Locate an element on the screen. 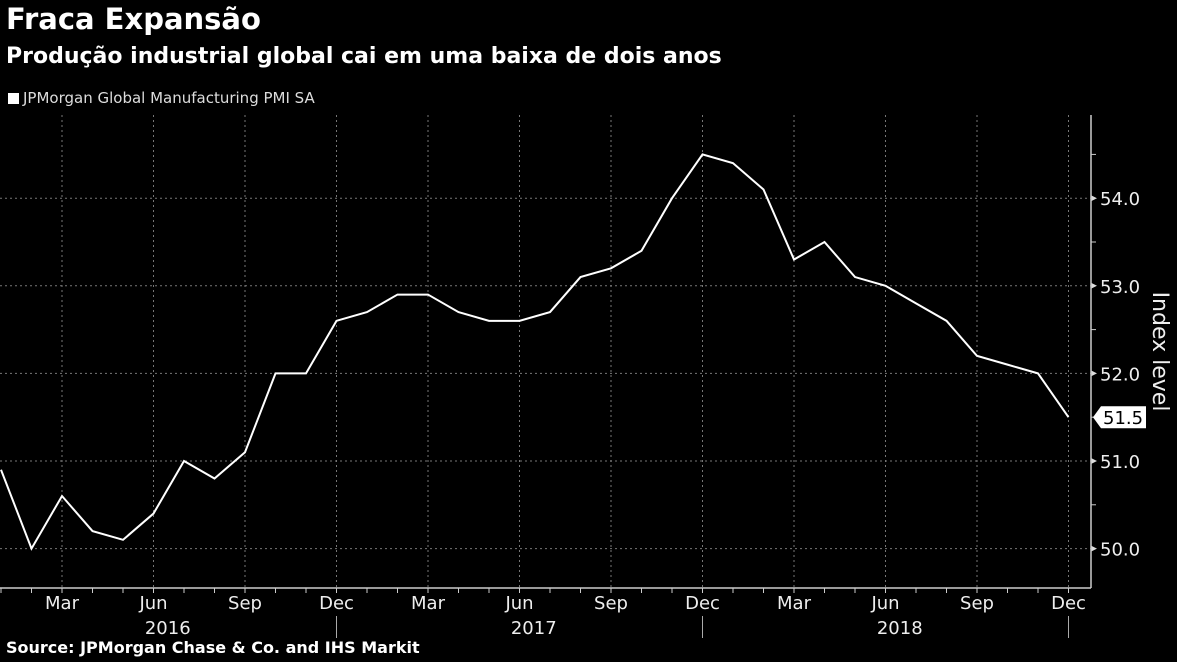 Image resolution: width=1177 pixels, height=662 pixels. y-tick-label: 51.0 is located at coordinates (1120, 462).